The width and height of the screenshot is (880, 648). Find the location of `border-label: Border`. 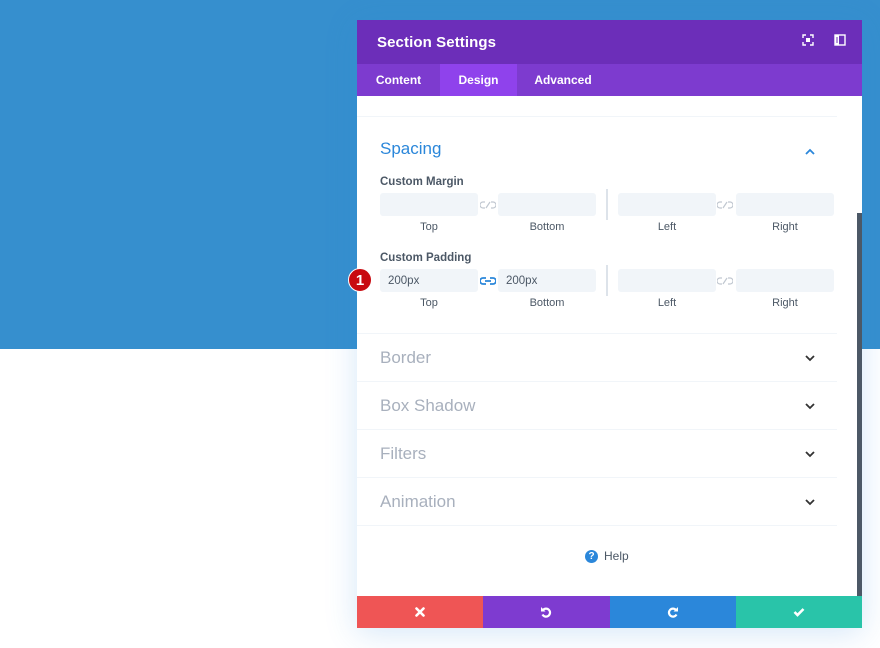

border-label: Border is located at coordinates (406, 357).